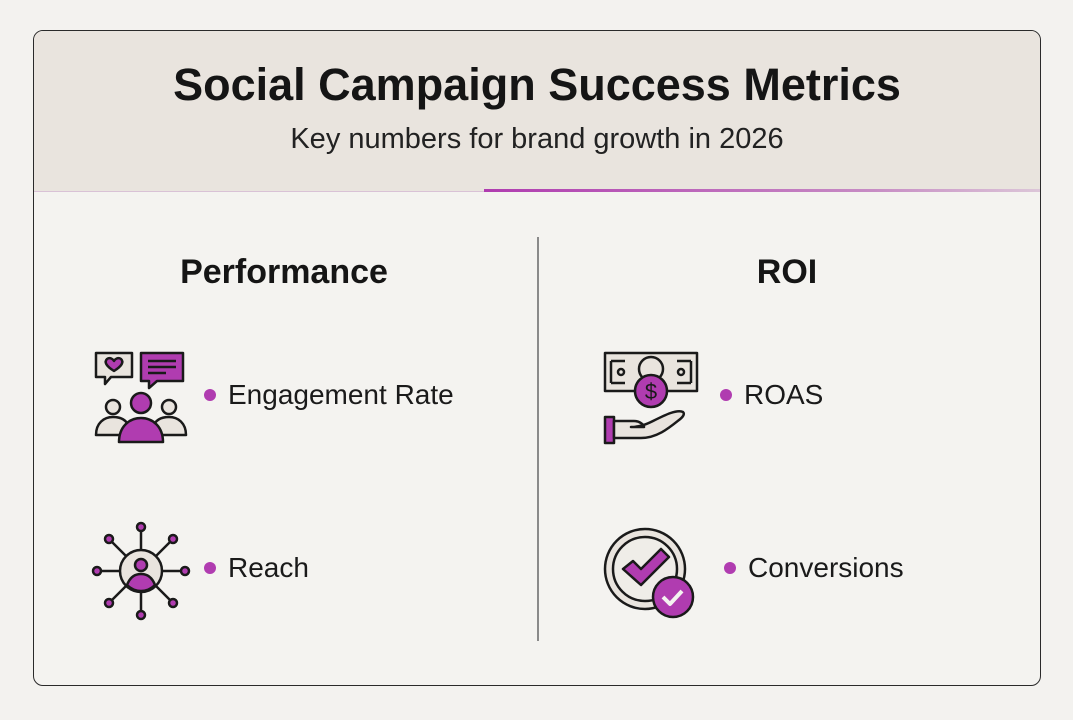 The image size is (1073, 720). What do you see at coordinates (537, 84) in the screenshot?
I see `page-title: Social Campaign Success Metrics` at bounding box center [537, 84].